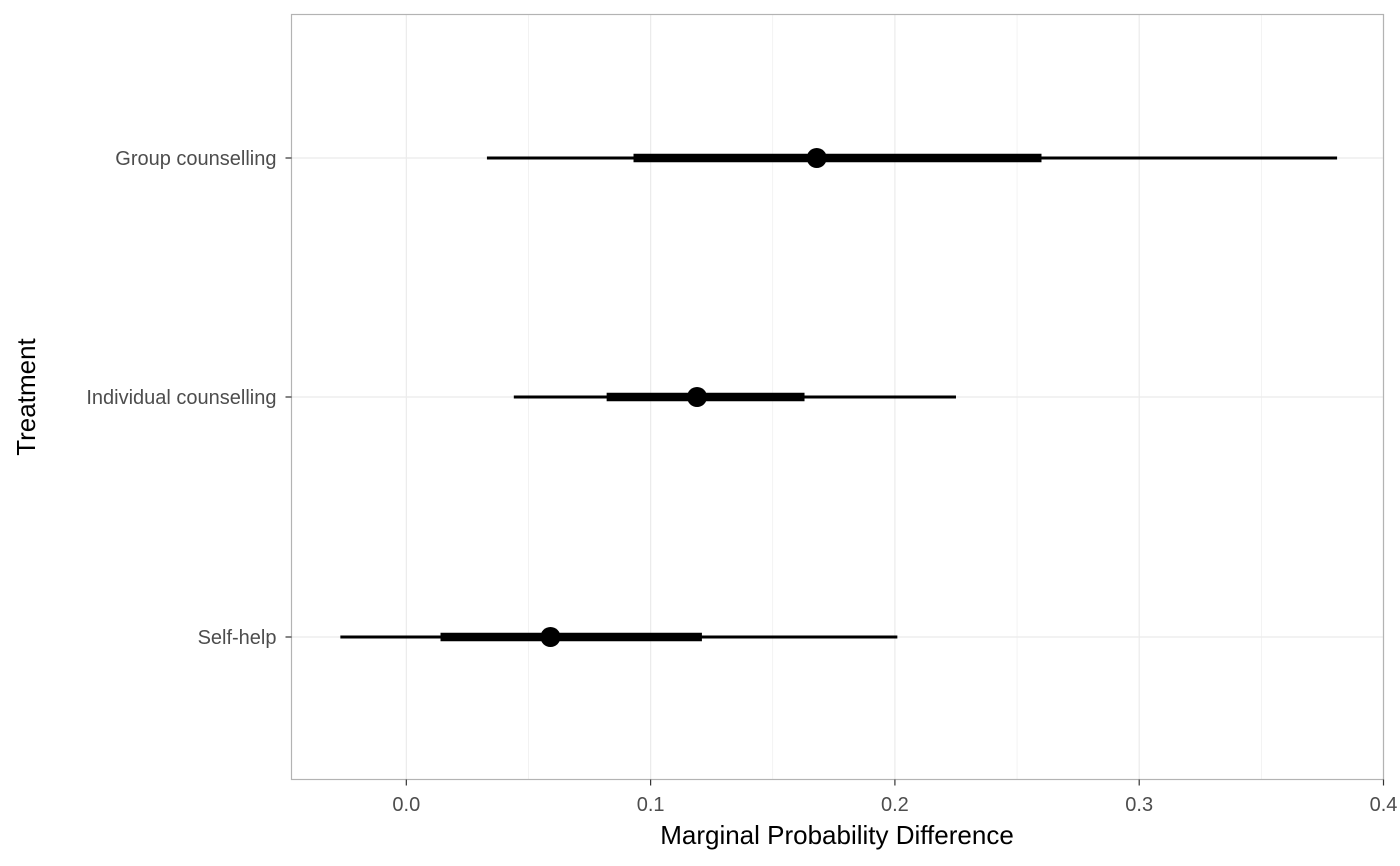 The image size is (1400, 866). Describe the element at coordinates (1139, 805) in the screenshot. I see `x-tick-label-3: 0.3` at that location.